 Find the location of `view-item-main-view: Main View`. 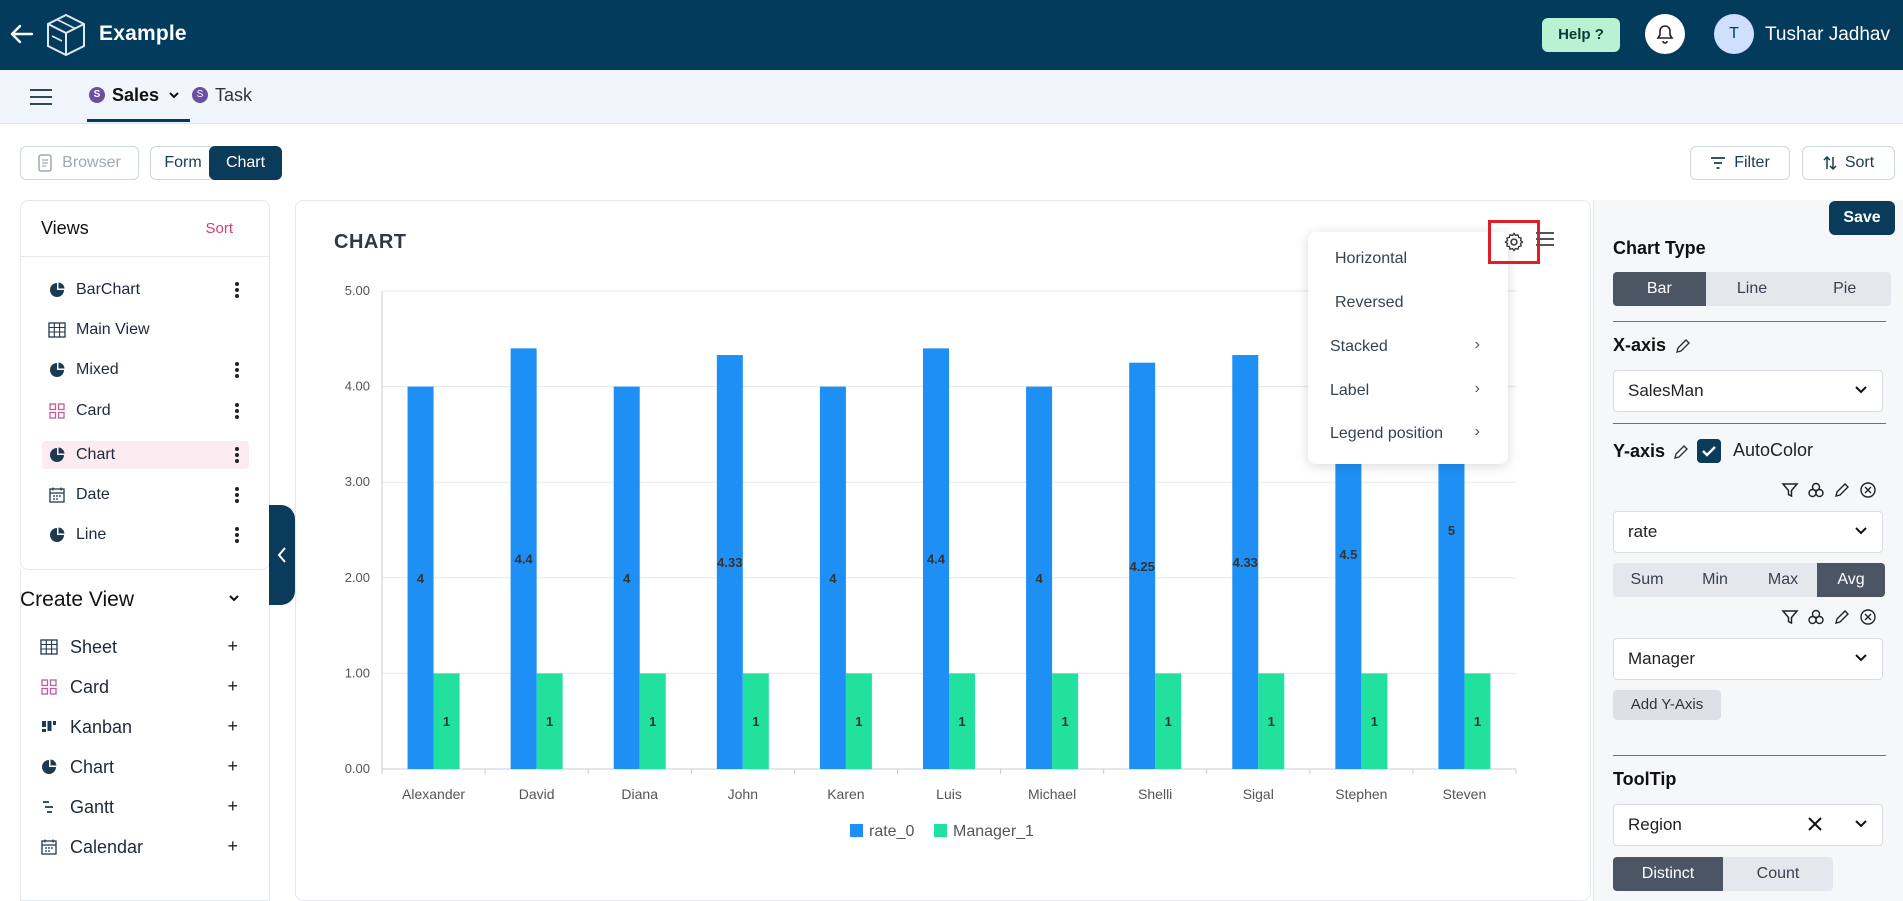

view-item-main-view: Main View is located at coordinates (145, 330).